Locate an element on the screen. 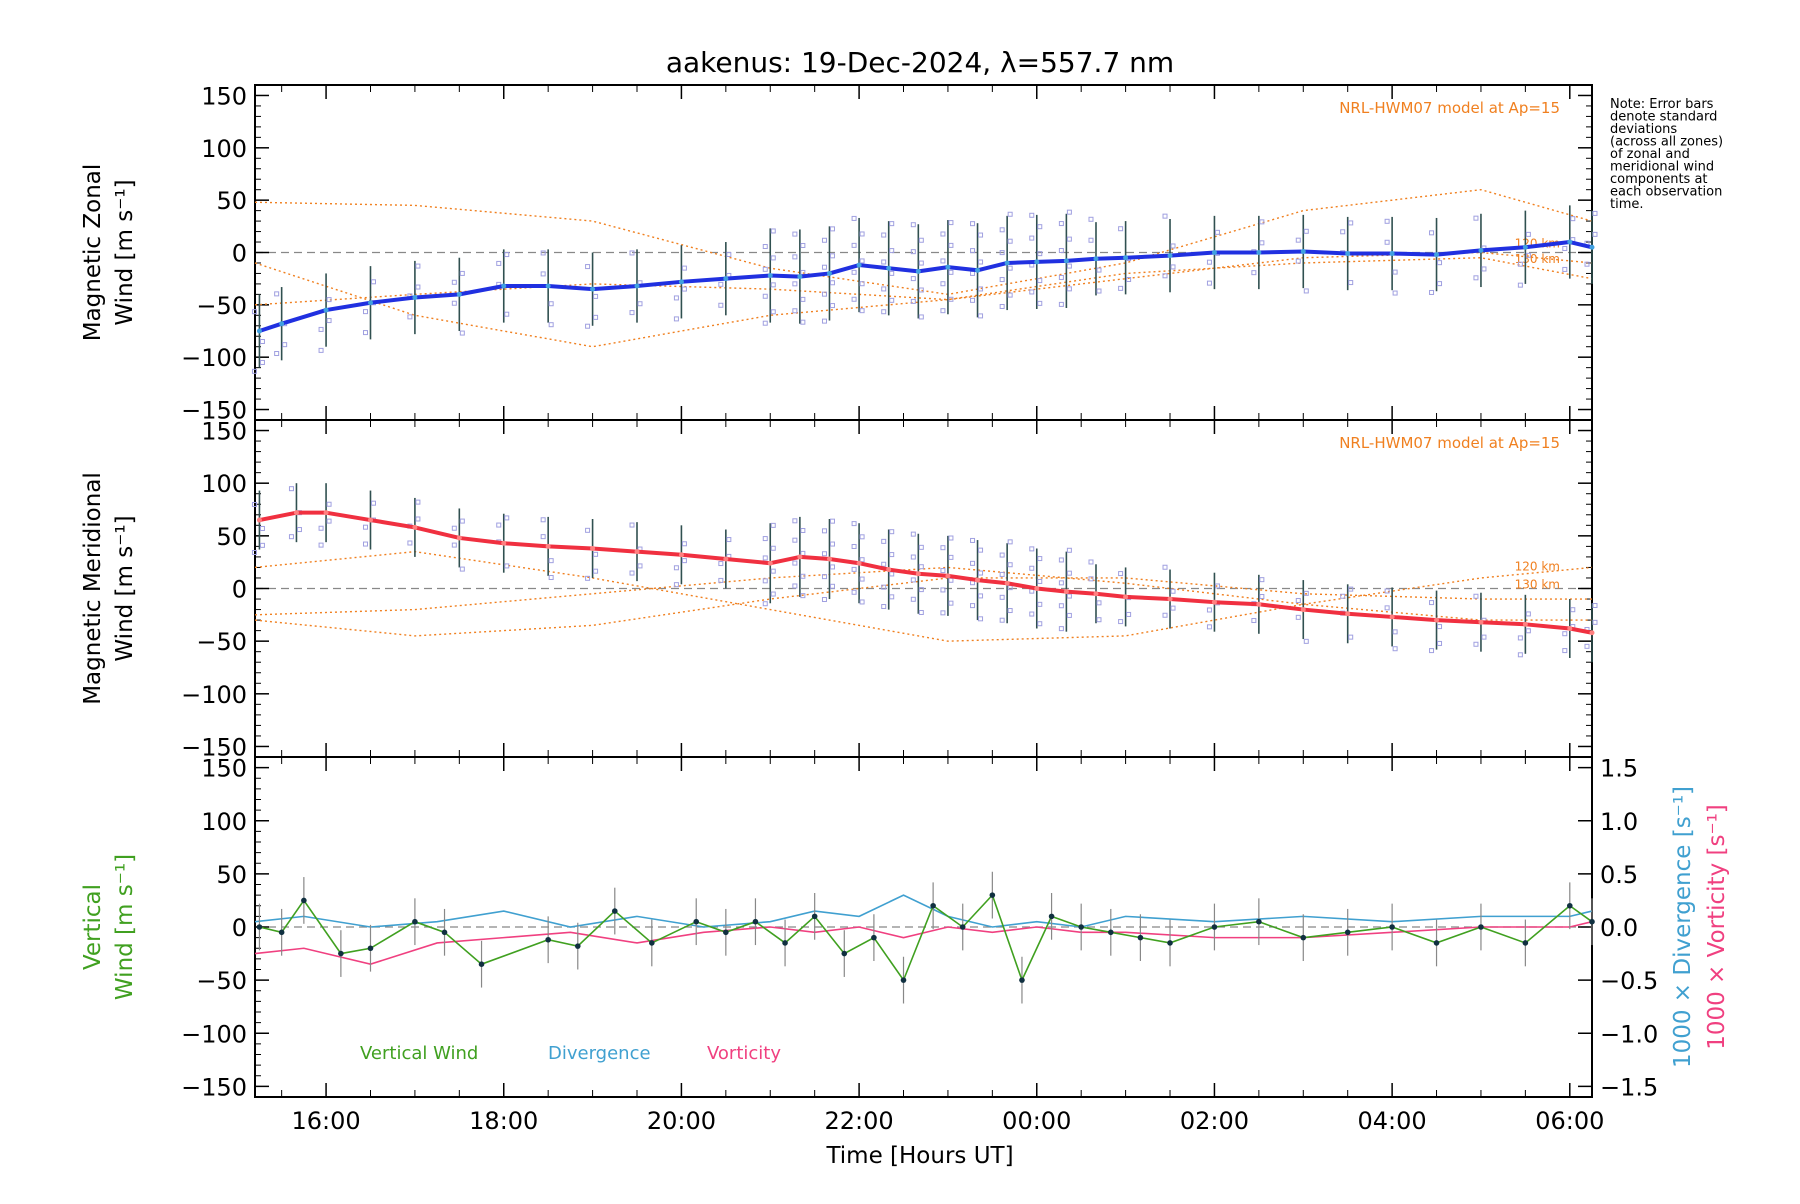  y-right-tick-label: 0.5 is located at coordinates (1619, 875).